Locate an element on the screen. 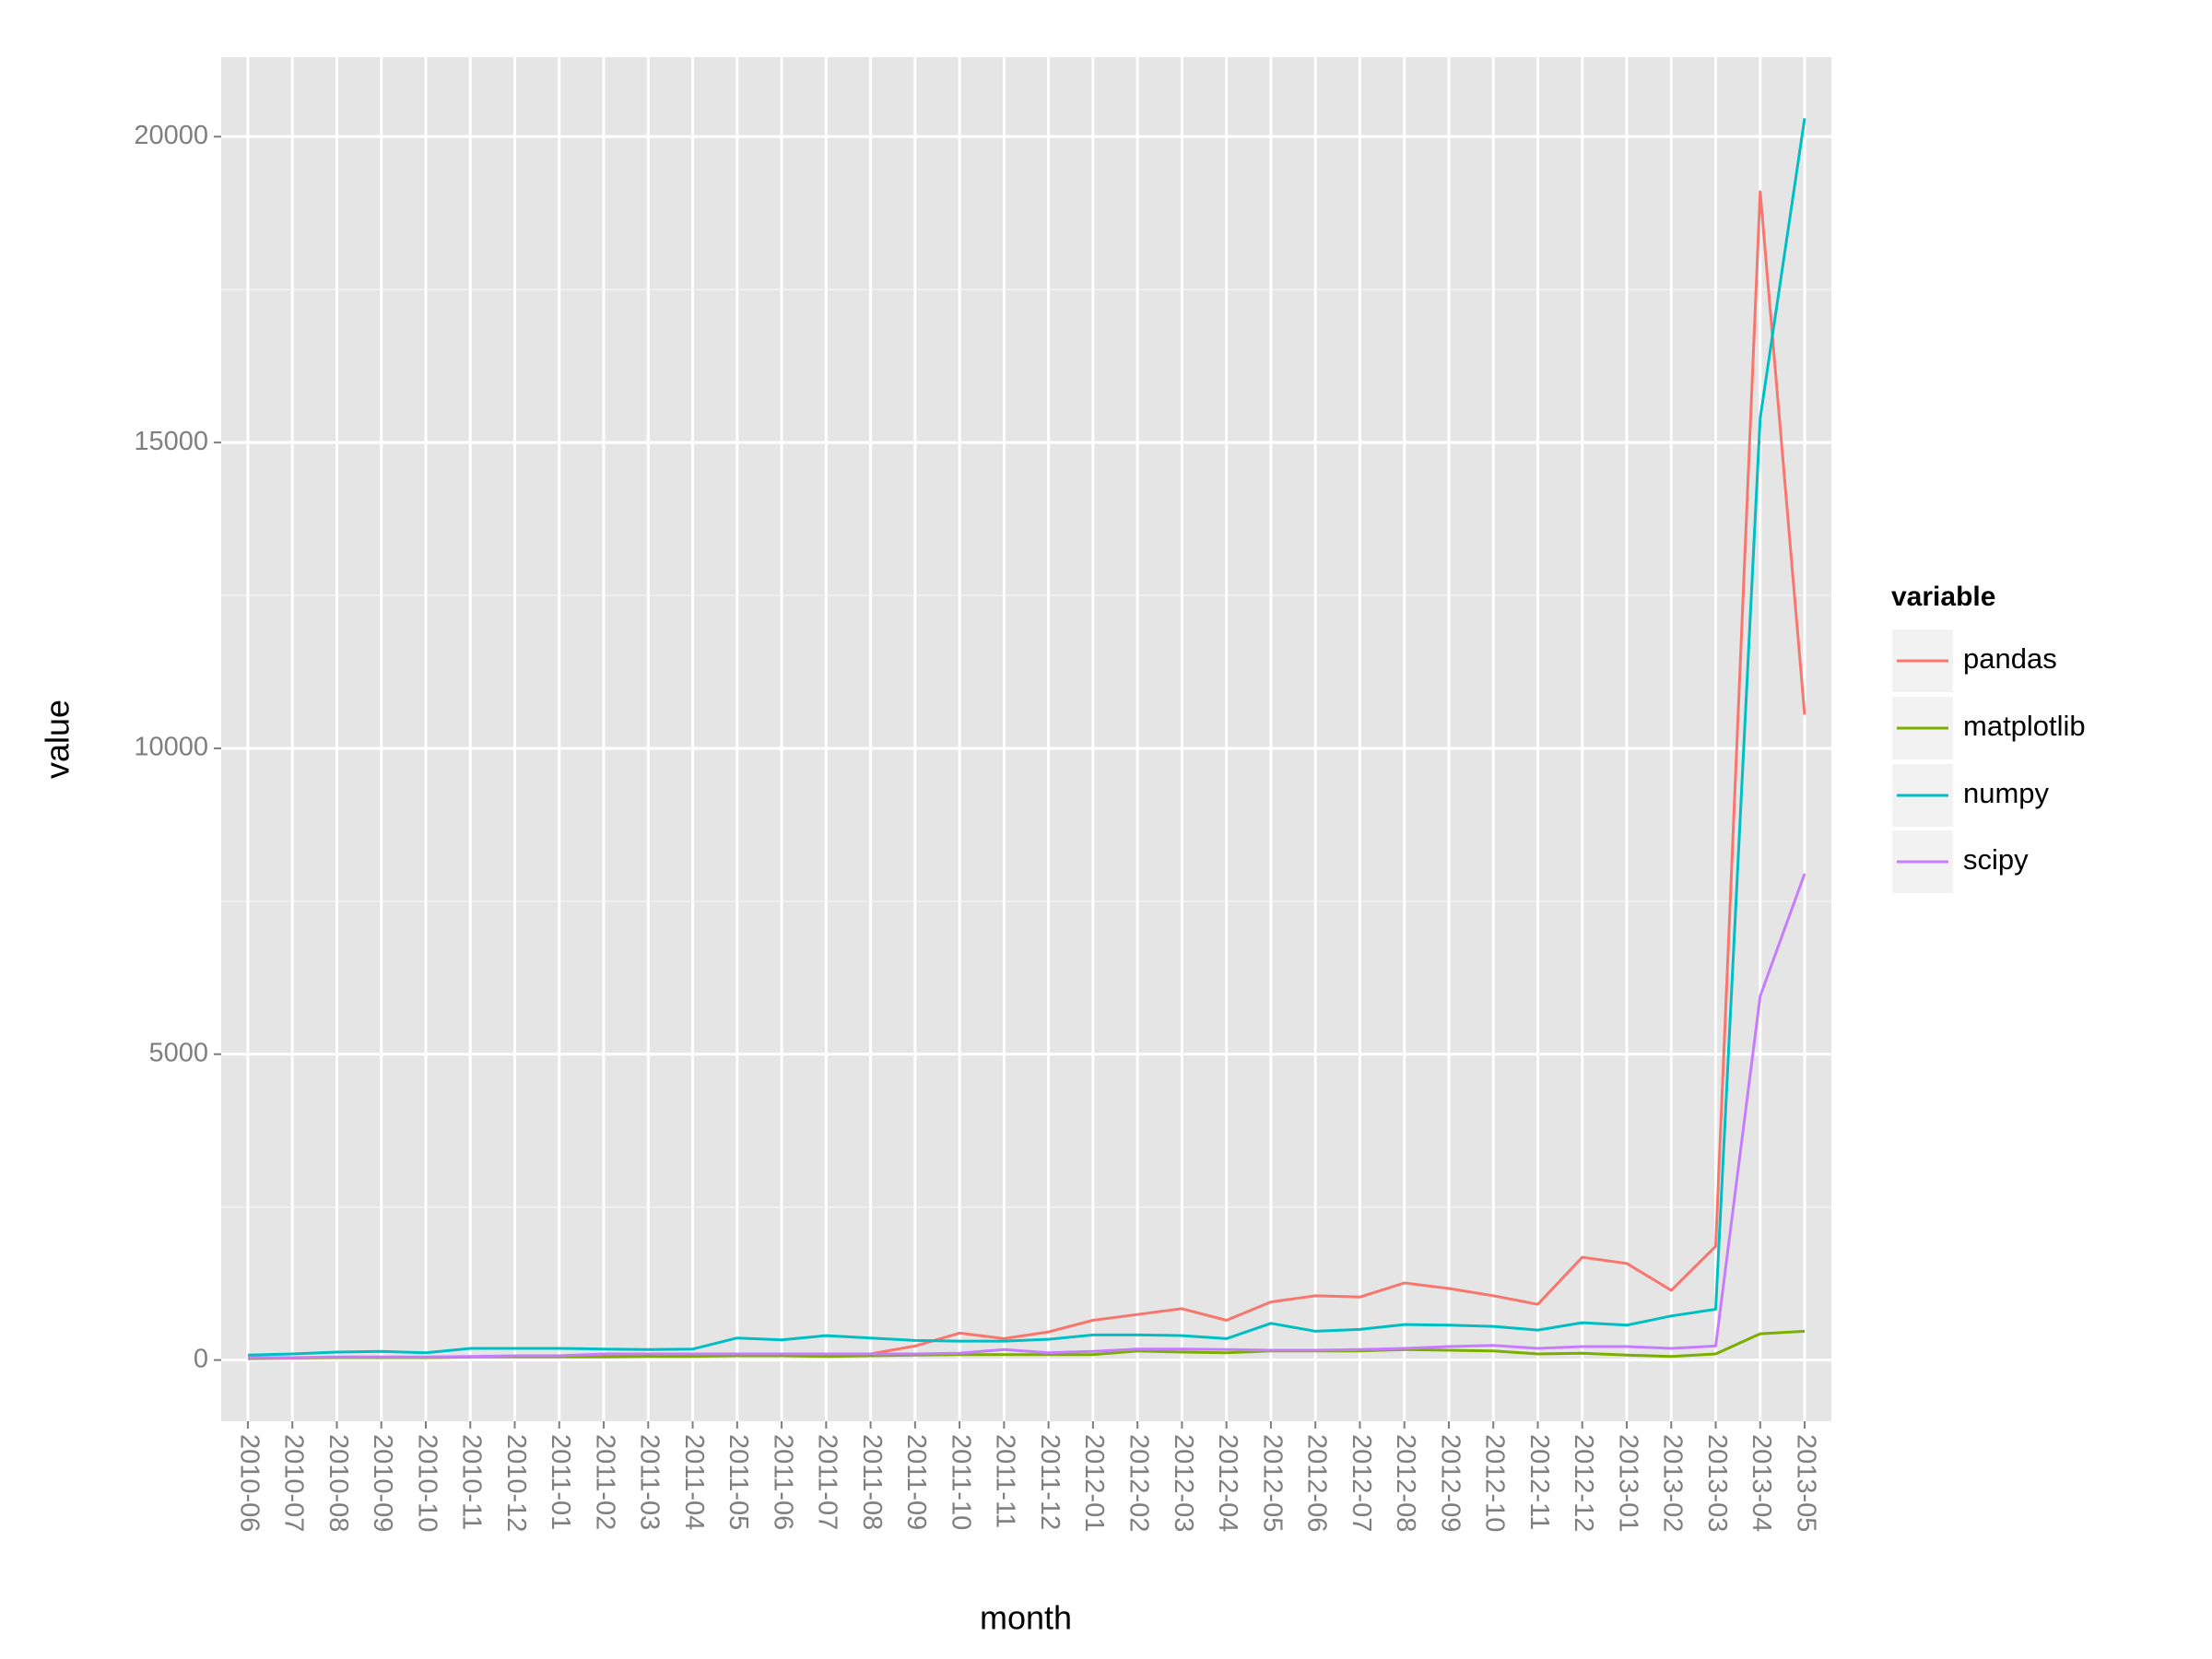  legend-label: scipy is located at coordinates (1996, 859).